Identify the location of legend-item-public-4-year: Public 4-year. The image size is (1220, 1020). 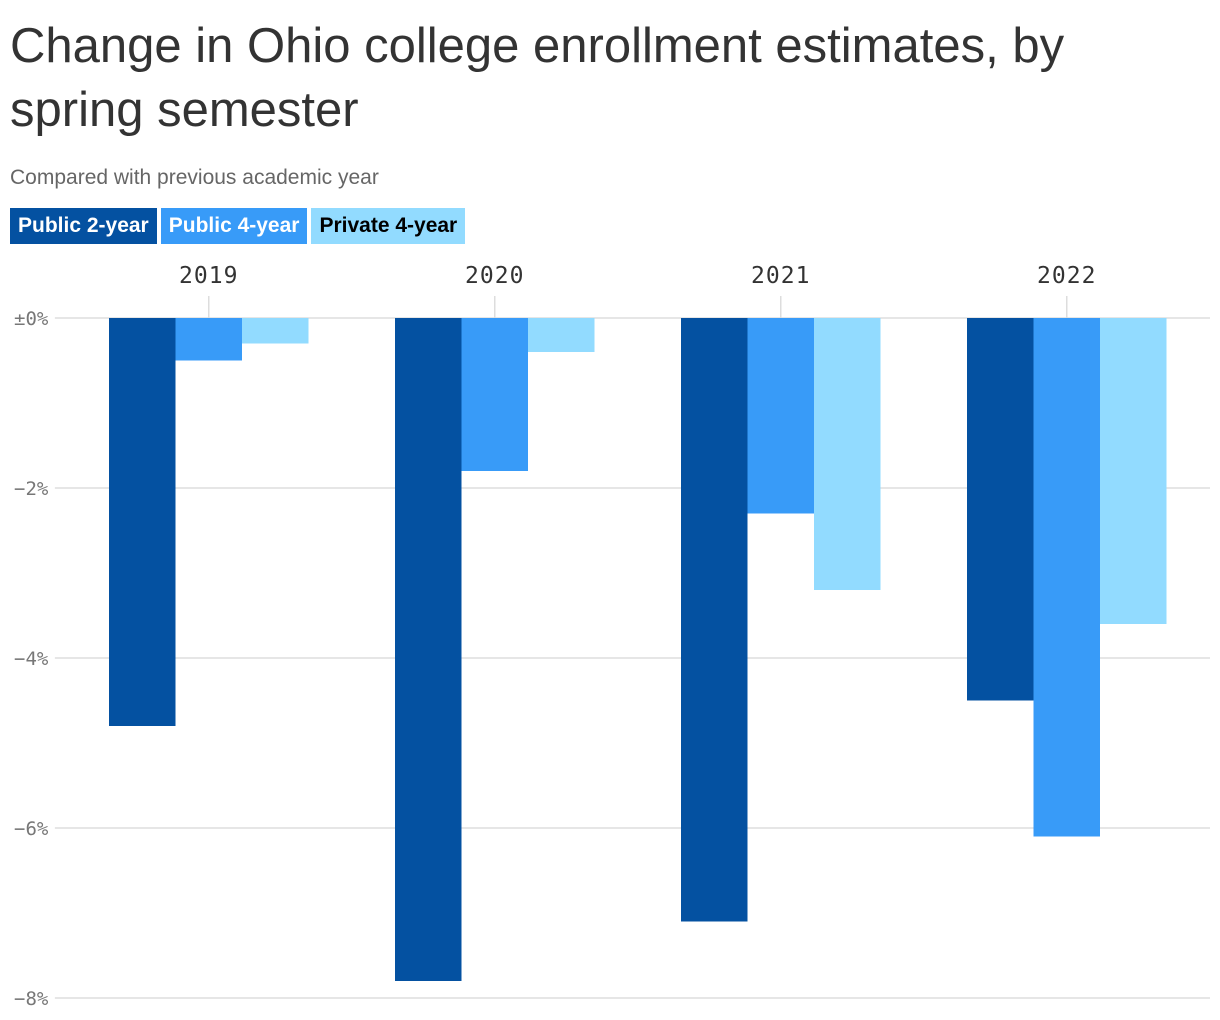
(234, 226).